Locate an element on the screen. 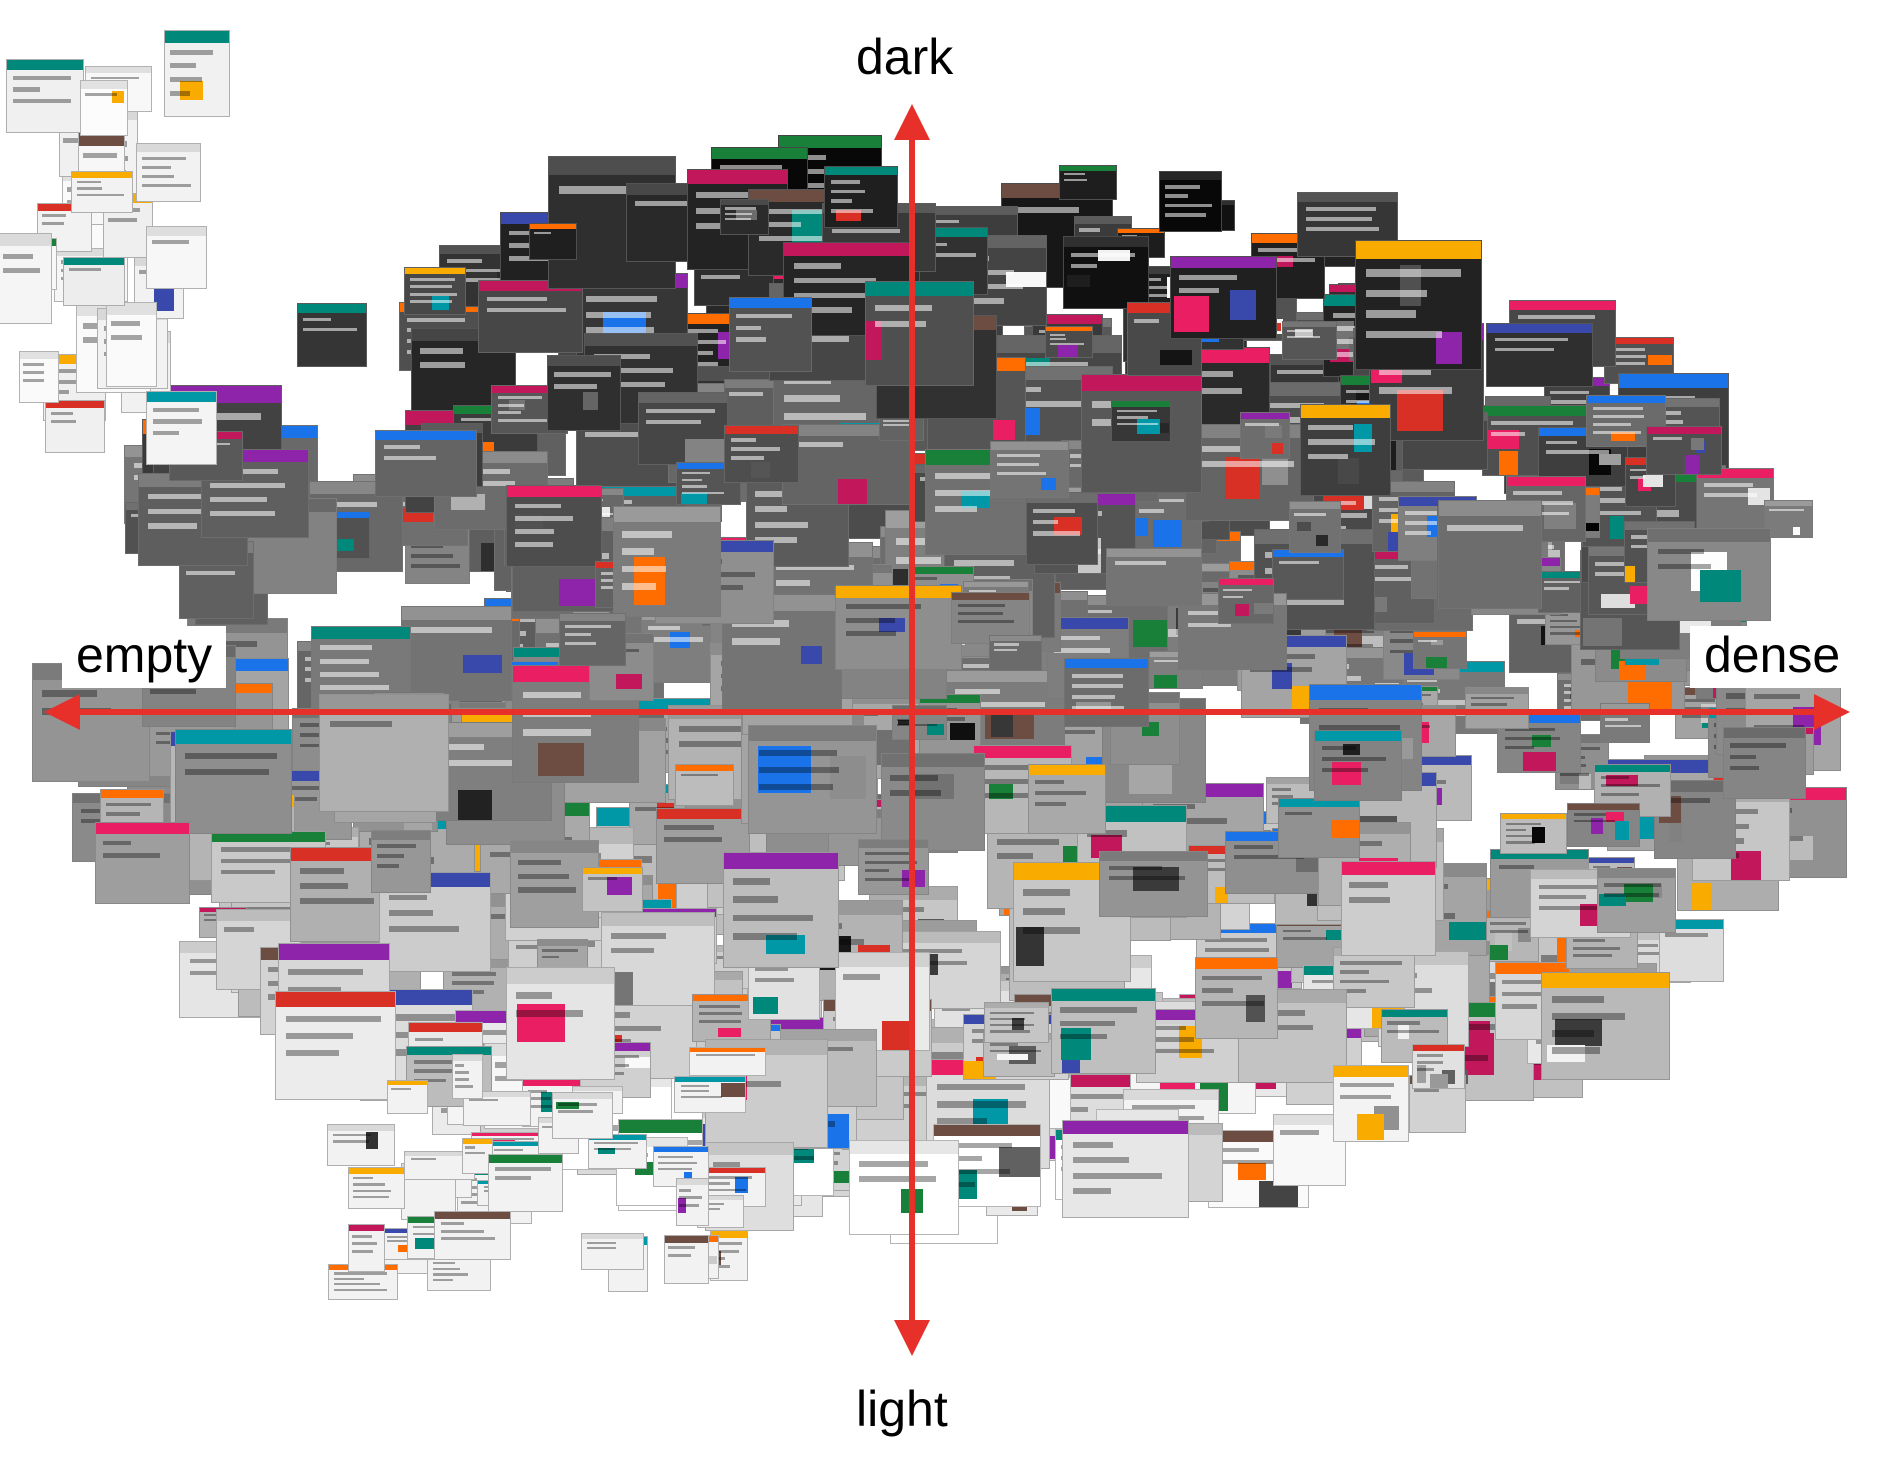 This screenshot has width=1894, height=1470. axis-label-empty: empty is located at coordinates (144, 657).